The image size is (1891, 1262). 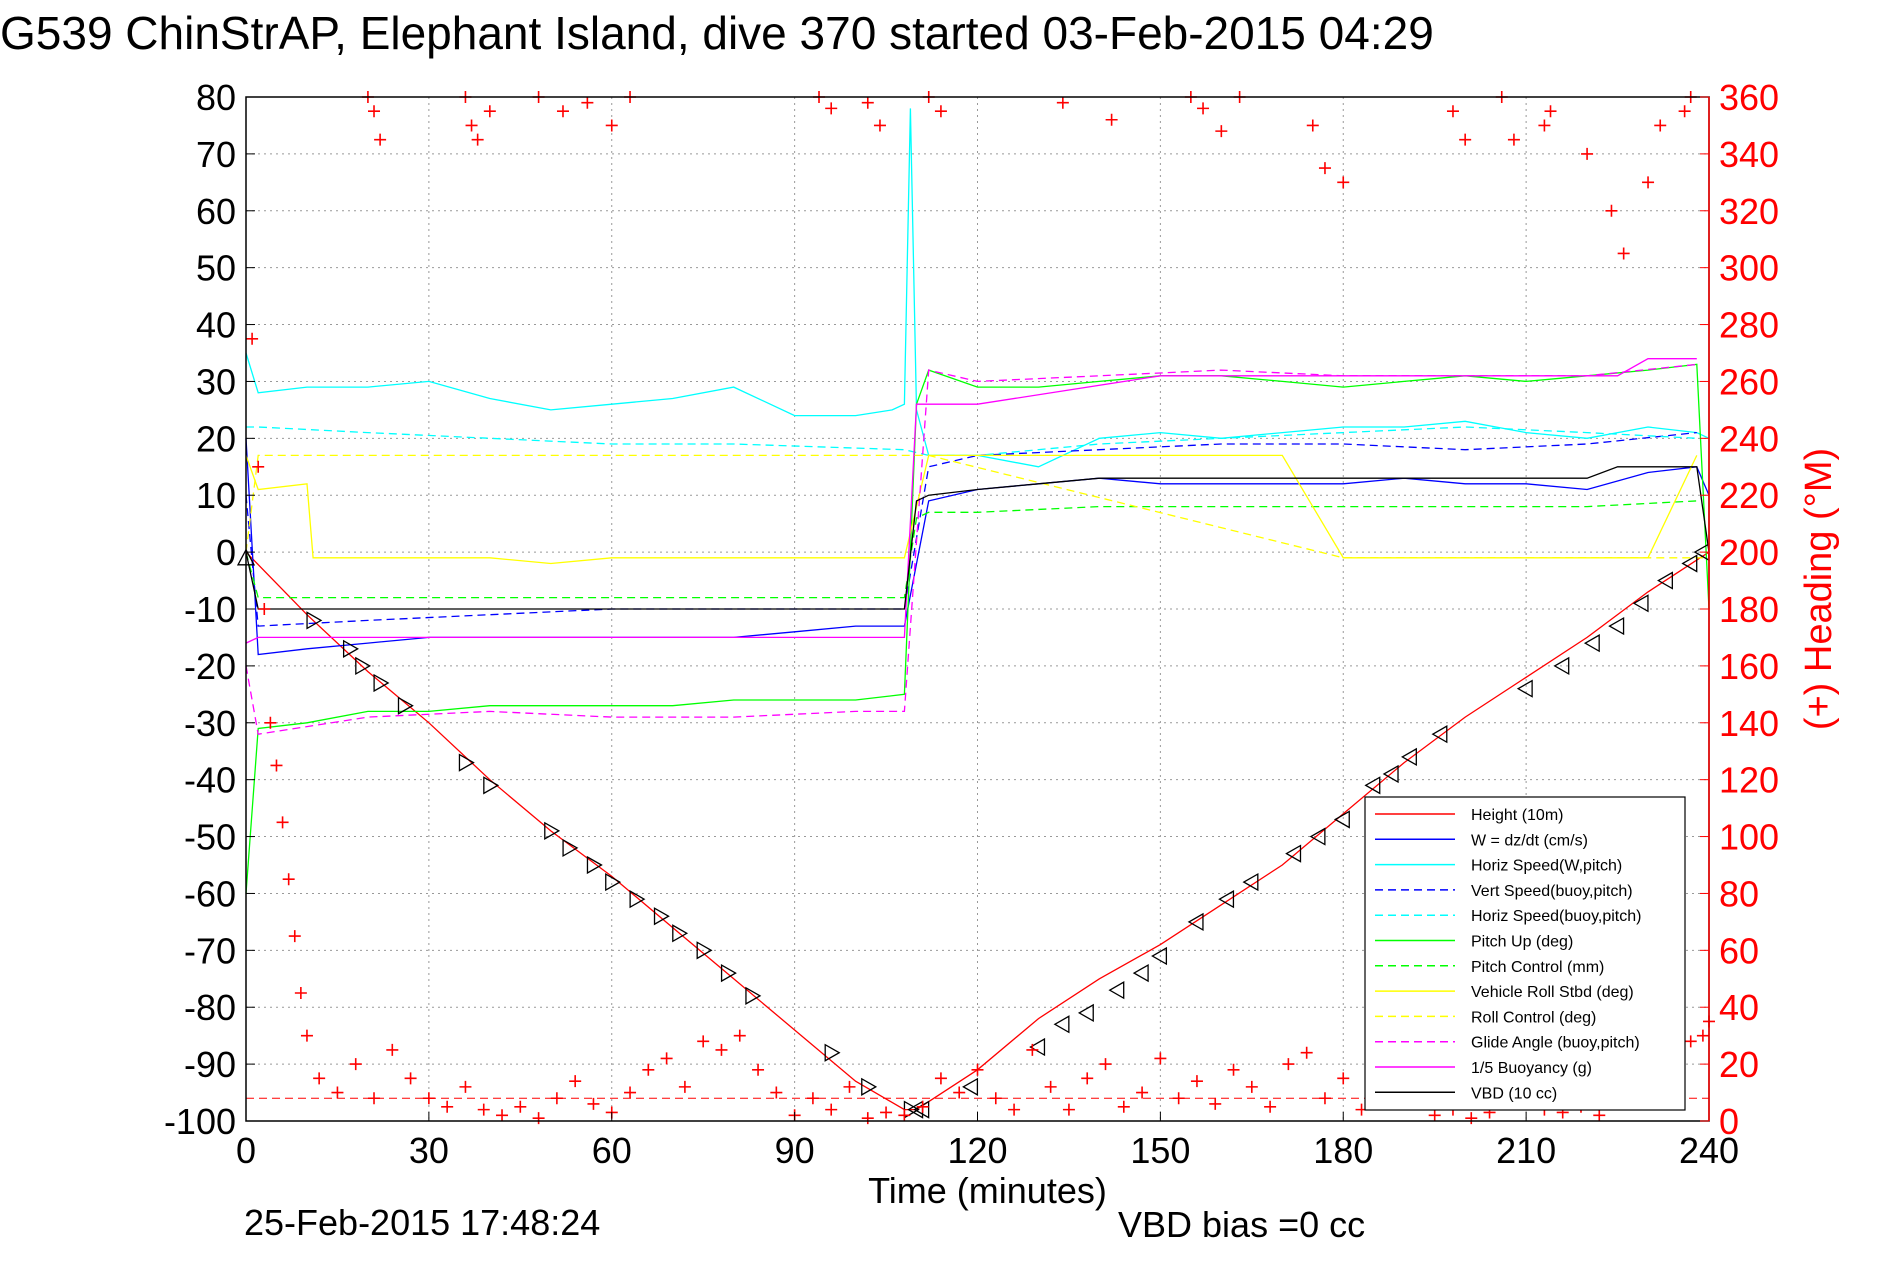 I want to click on legend-entry: Vert Speed(buoy,pitch), so click(x=1552, y=891).